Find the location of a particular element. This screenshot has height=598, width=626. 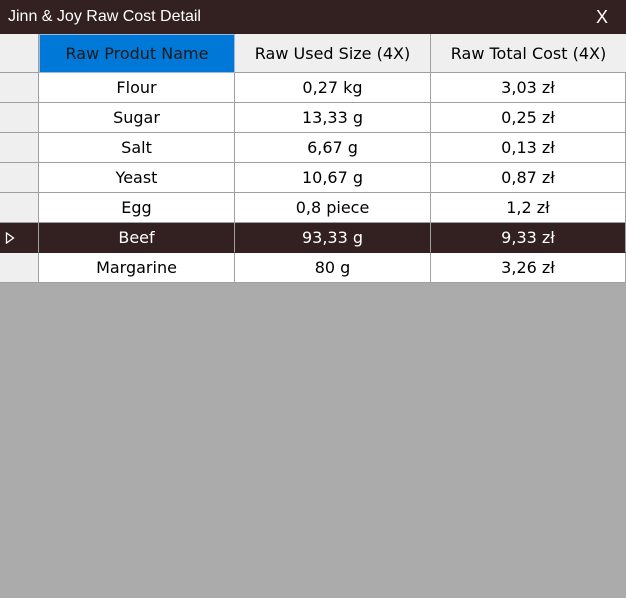

table-row-selected: Beef 93,33 g 9,33 zł is located at coordinates (313, 238).